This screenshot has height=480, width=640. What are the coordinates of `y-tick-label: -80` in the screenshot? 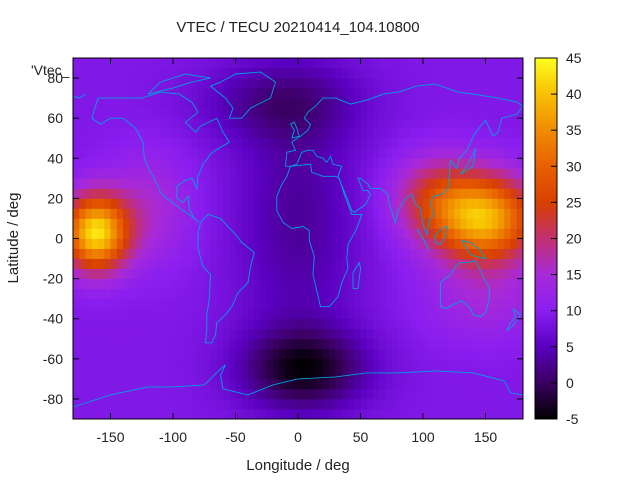 It's located at (53, 399).